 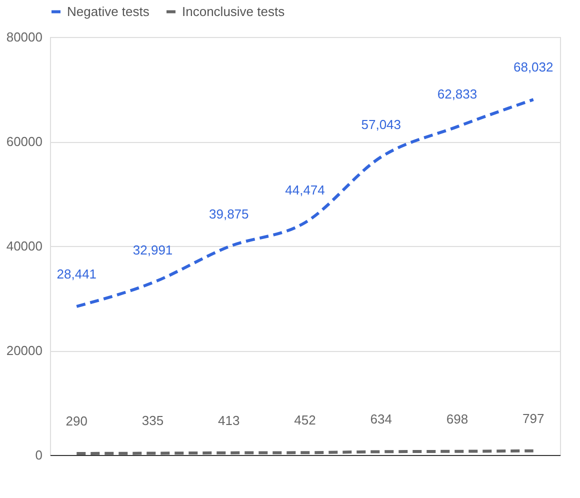 I want to click on data-label: 62,833, so click(x=457, y=94).